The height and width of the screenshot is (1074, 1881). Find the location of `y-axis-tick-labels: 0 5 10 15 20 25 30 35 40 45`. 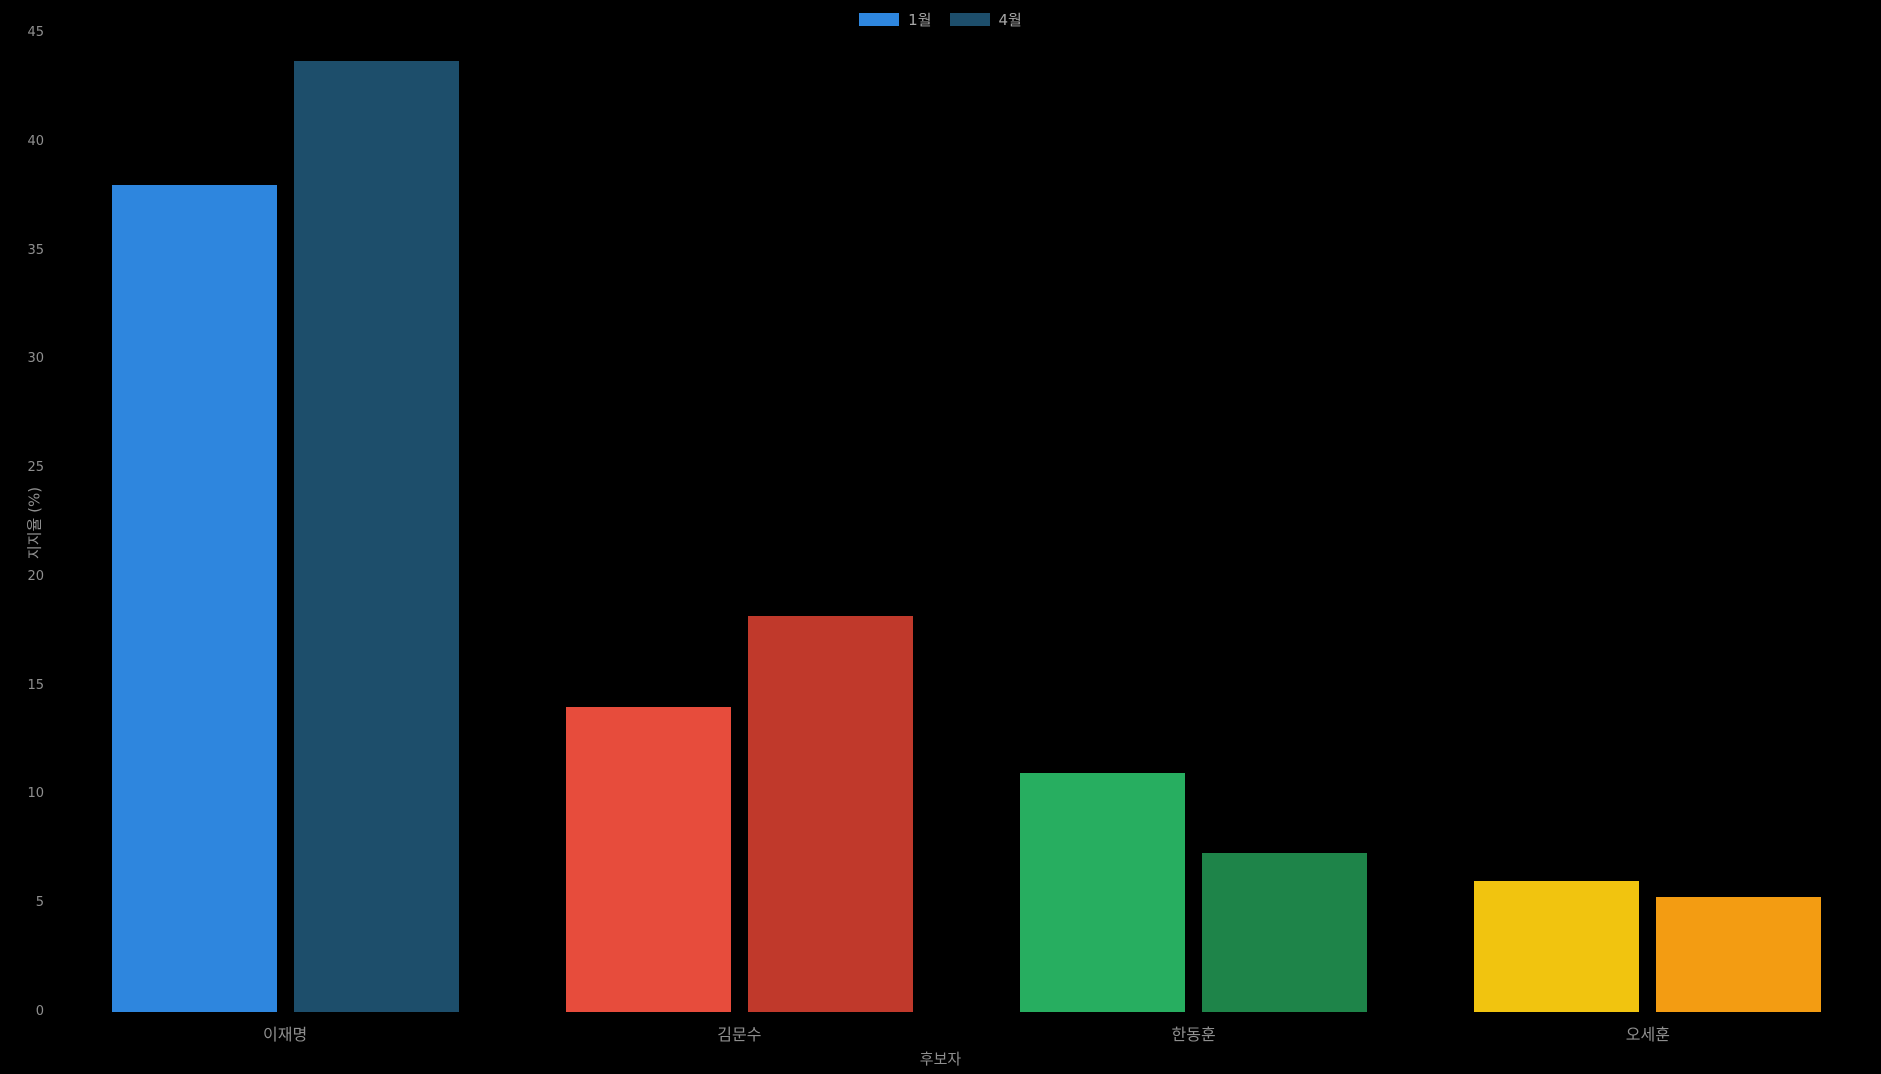

y-axis-tick-labels: 0 5 10 15 20 25 30 35 40 45 is located at coordinates (22, 522).